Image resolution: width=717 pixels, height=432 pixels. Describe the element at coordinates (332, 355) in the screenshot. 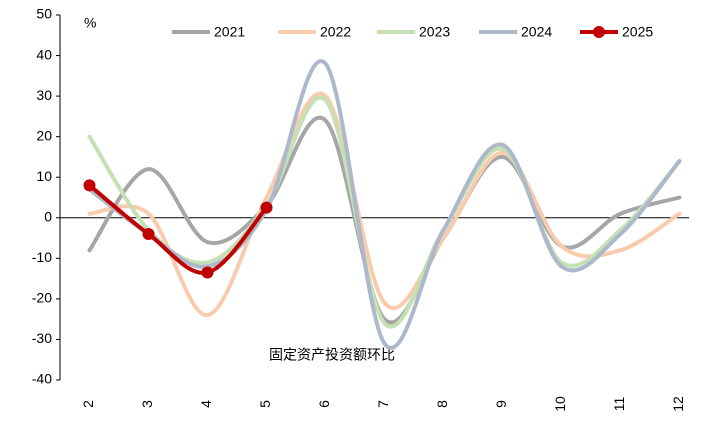

I see `chart-annotation: 固定资产投资额环比` at that location.